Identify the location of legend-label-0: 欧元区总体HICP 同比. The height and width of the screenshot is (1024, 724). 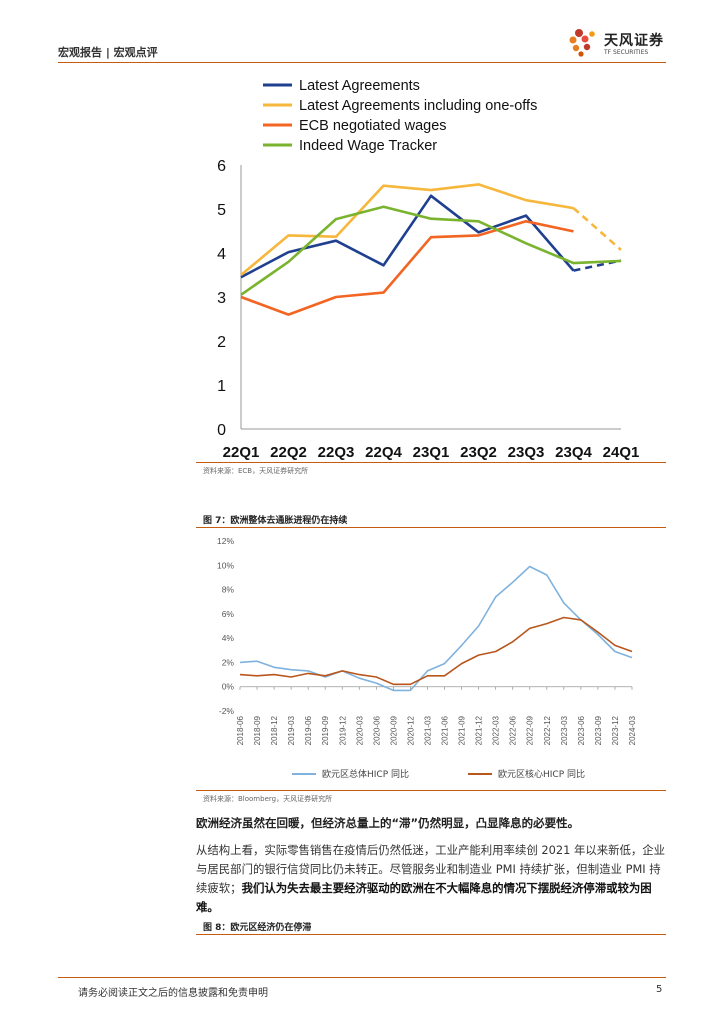
(365, 774).